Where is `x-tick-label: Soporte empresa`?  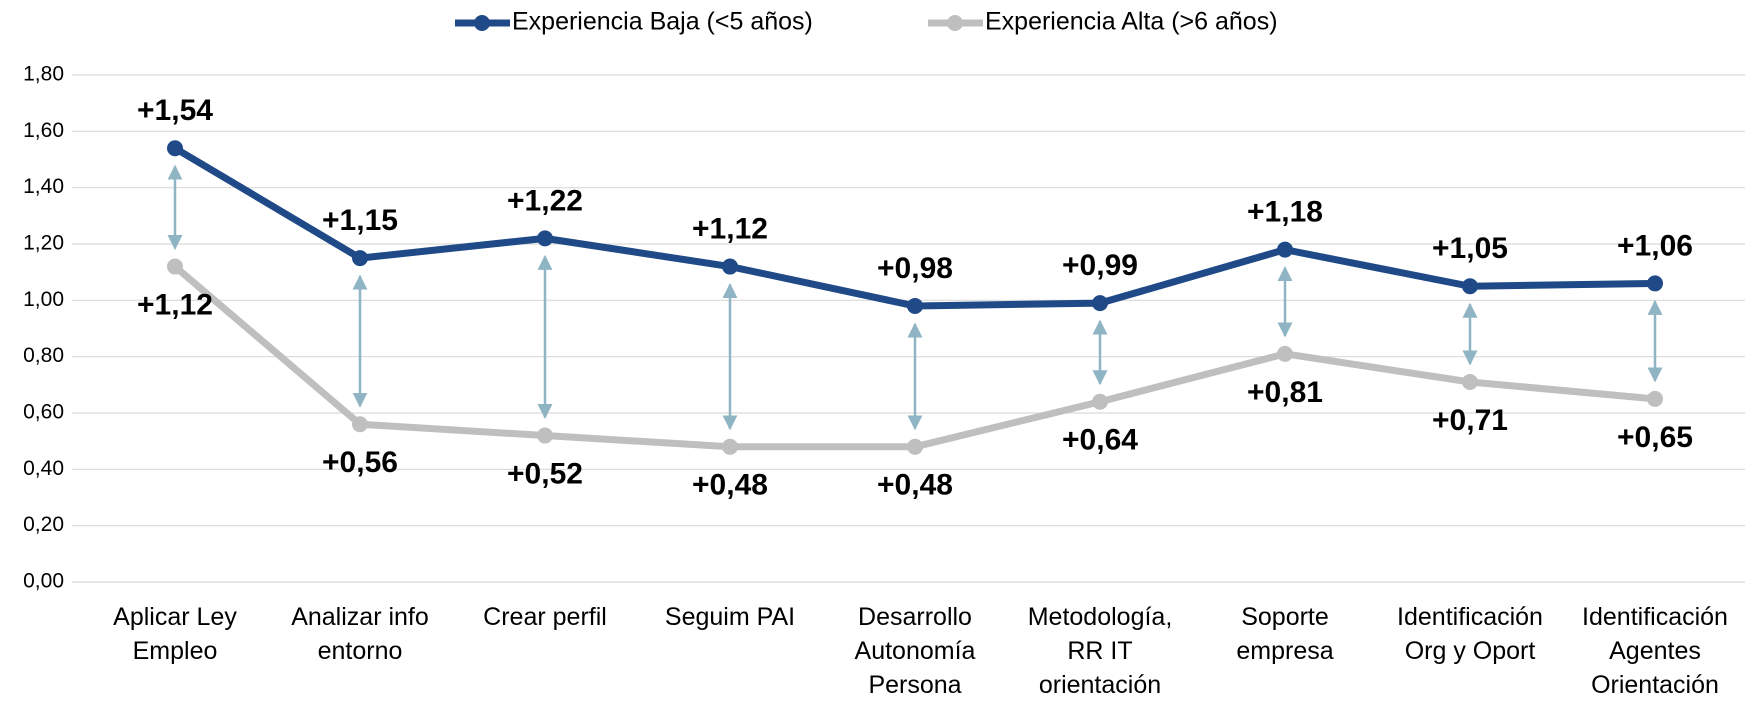 x-tick-label: Soporte empresa is located at coordinates (1284, 634).